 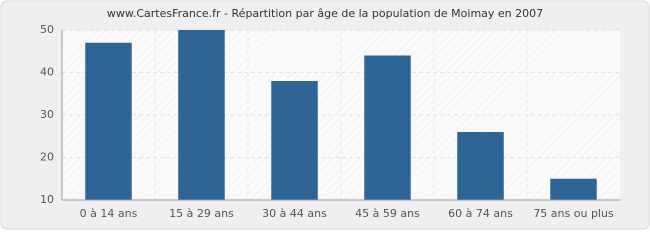 I want to click on y-tick-label: 20, so click(x=47, y=157).